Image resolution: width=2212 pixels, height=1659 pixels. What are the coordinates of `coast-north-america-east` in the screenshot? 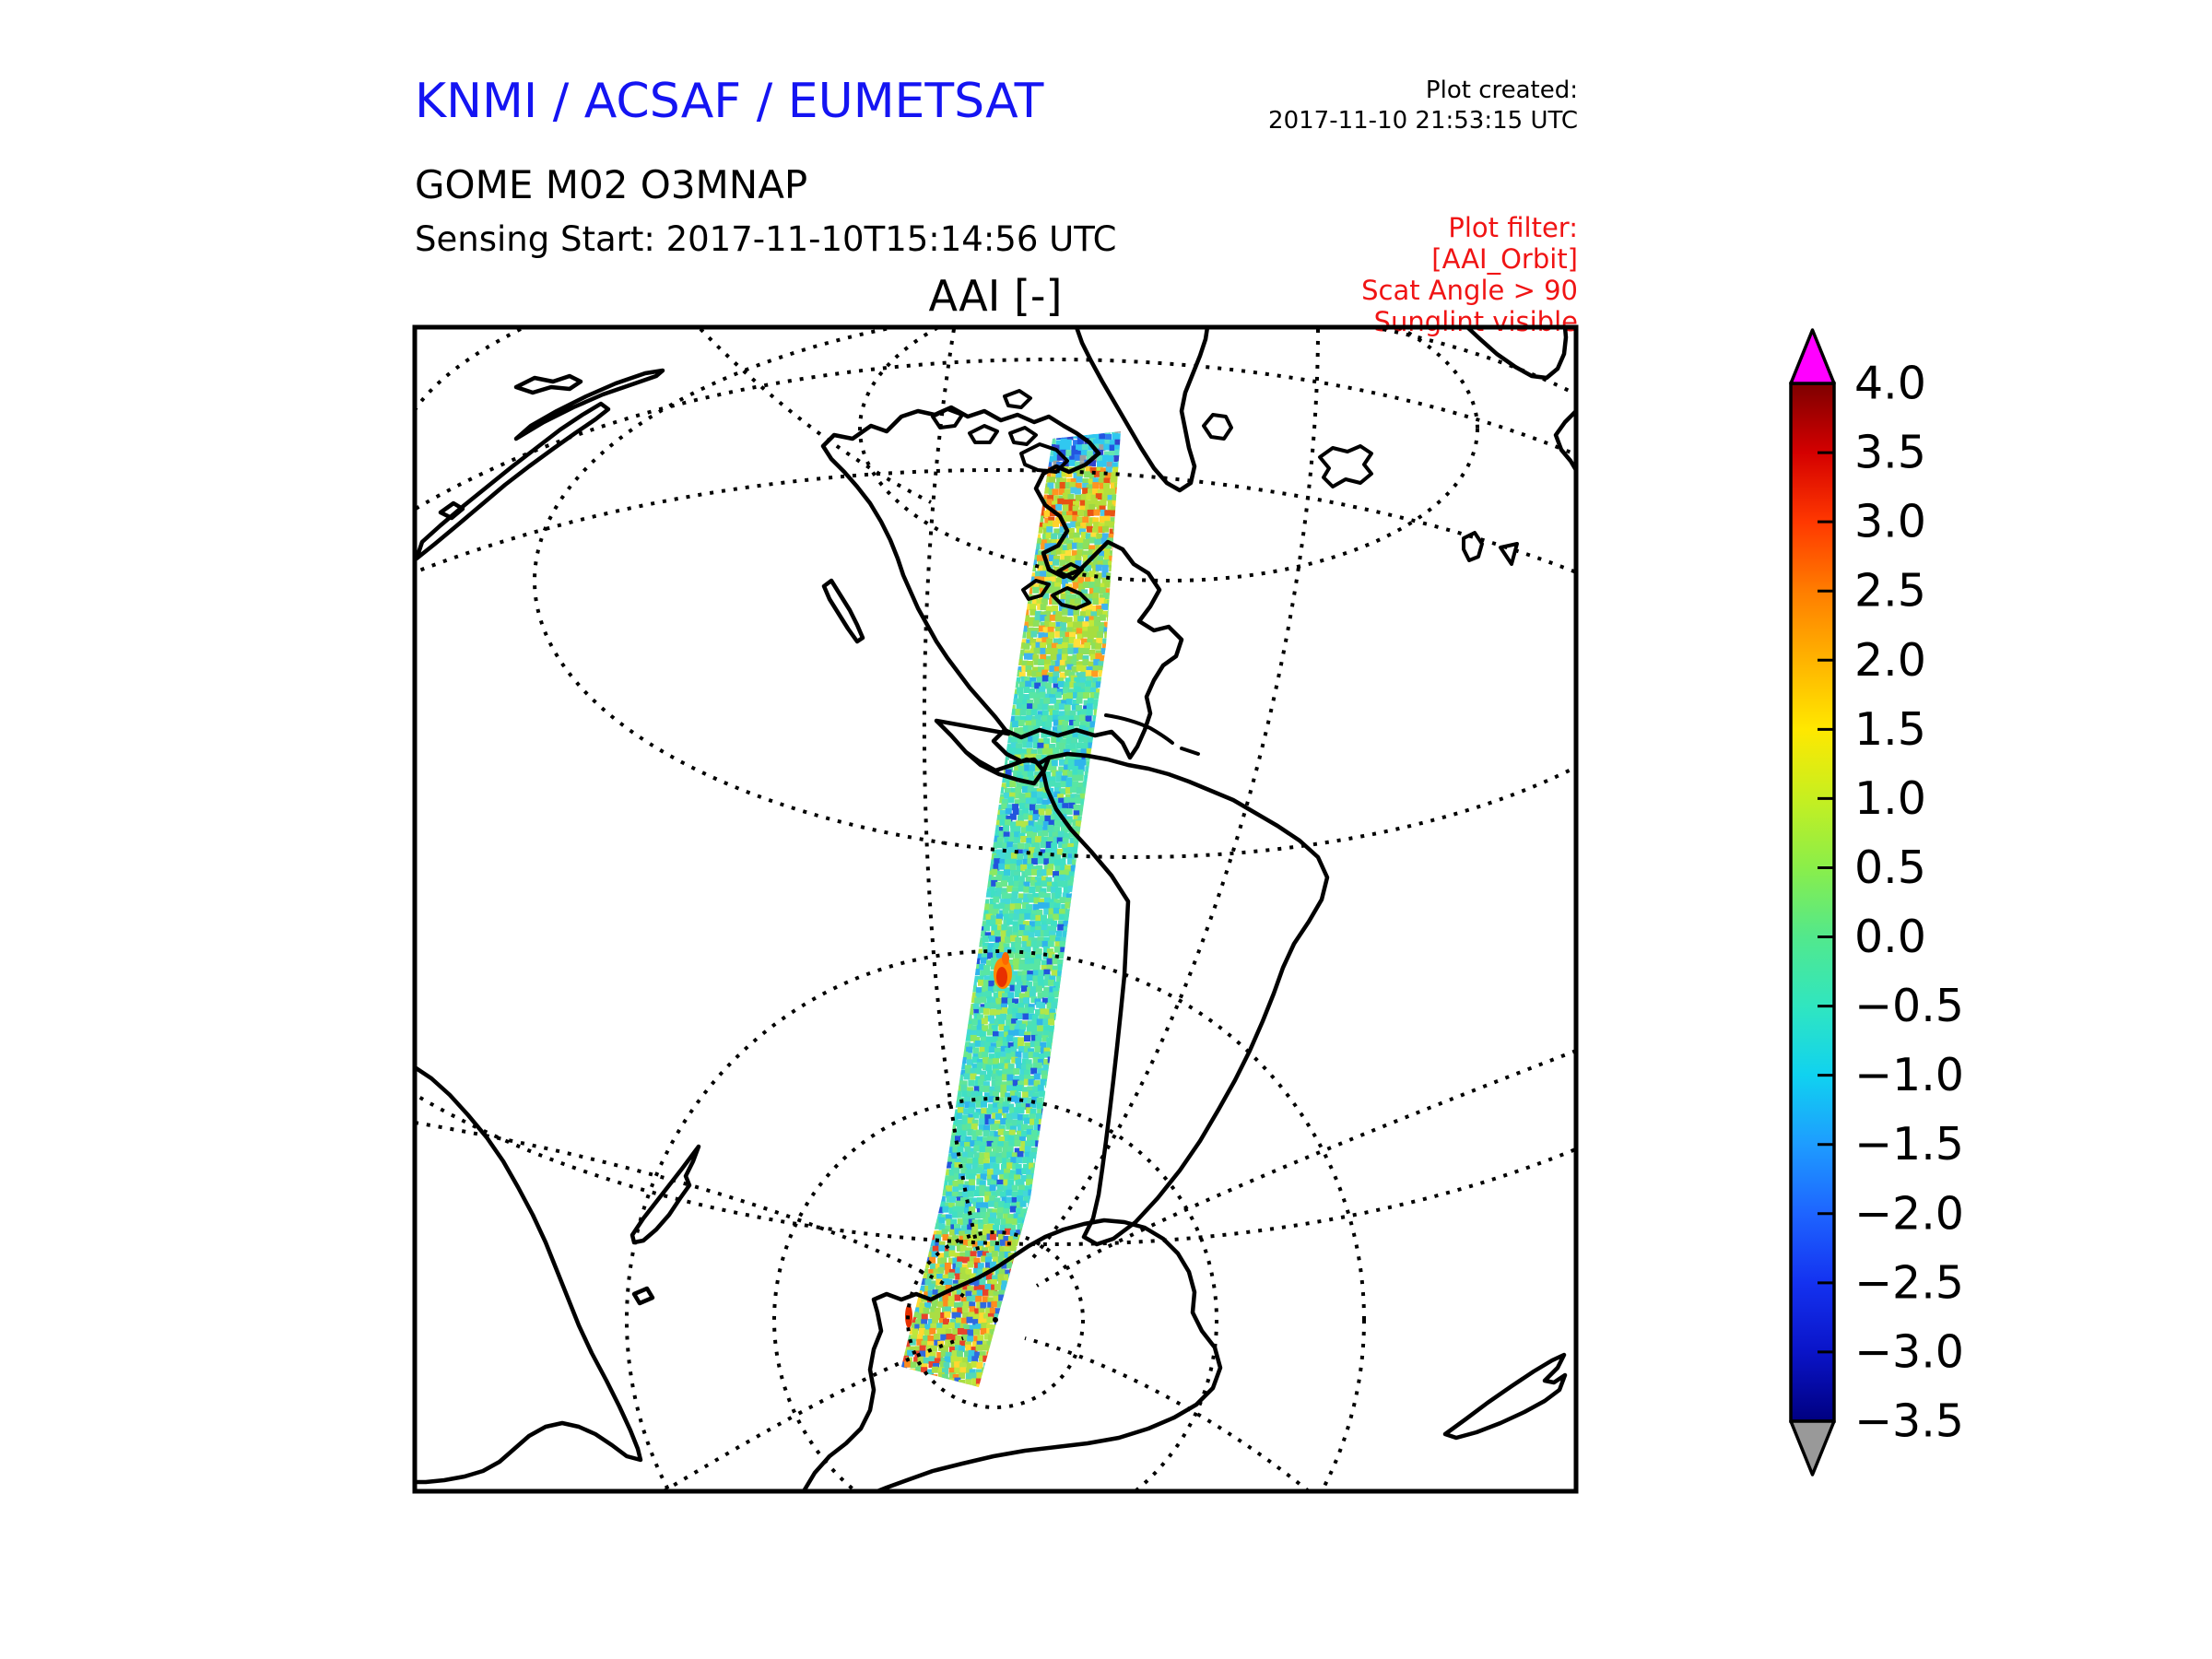 It's located at (1059, 618).